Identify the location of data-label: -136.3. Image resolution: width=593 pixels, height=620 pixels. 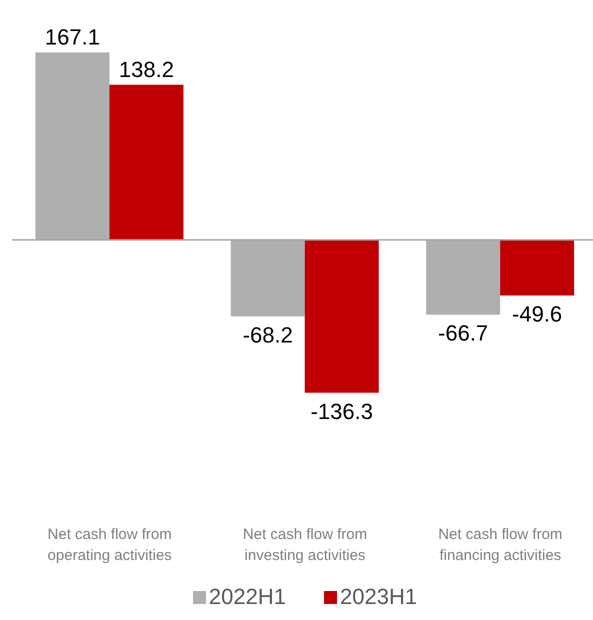
(341, 411).